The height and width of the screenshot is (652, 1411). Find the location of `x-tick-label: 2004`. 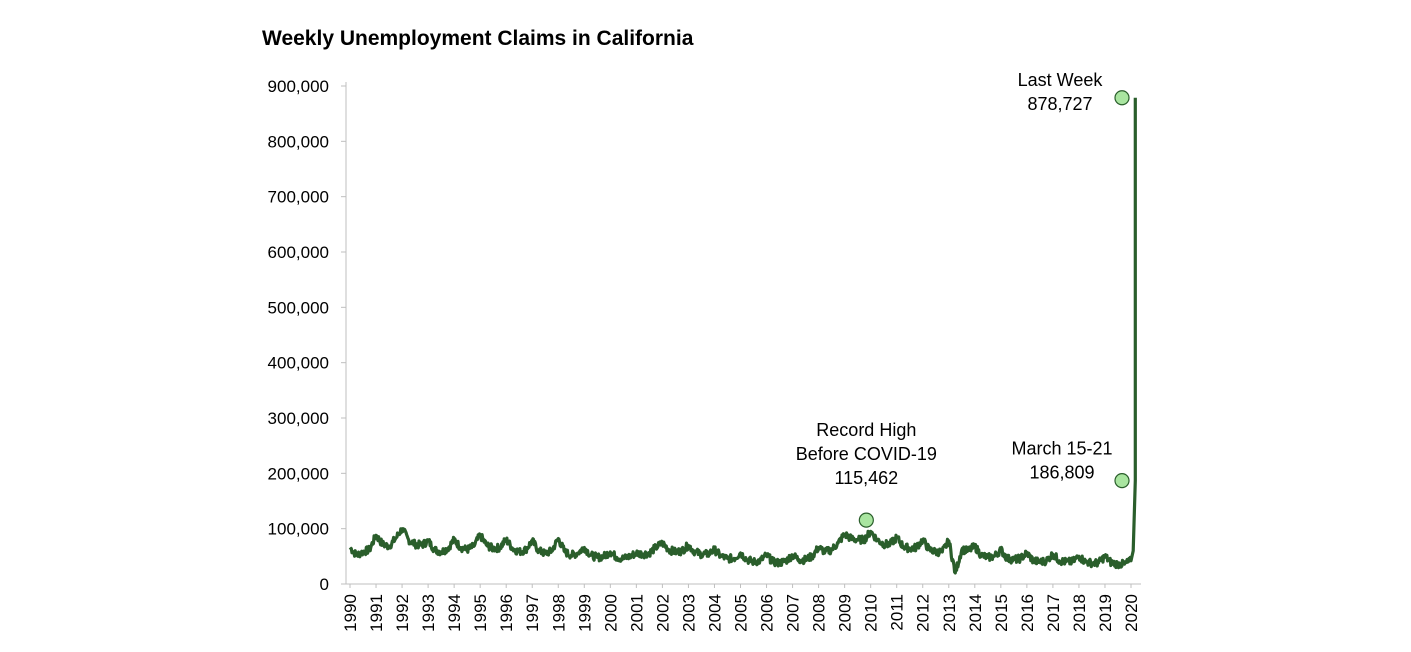

x-tick-label: 2004 is located at coordinates (714, 613).